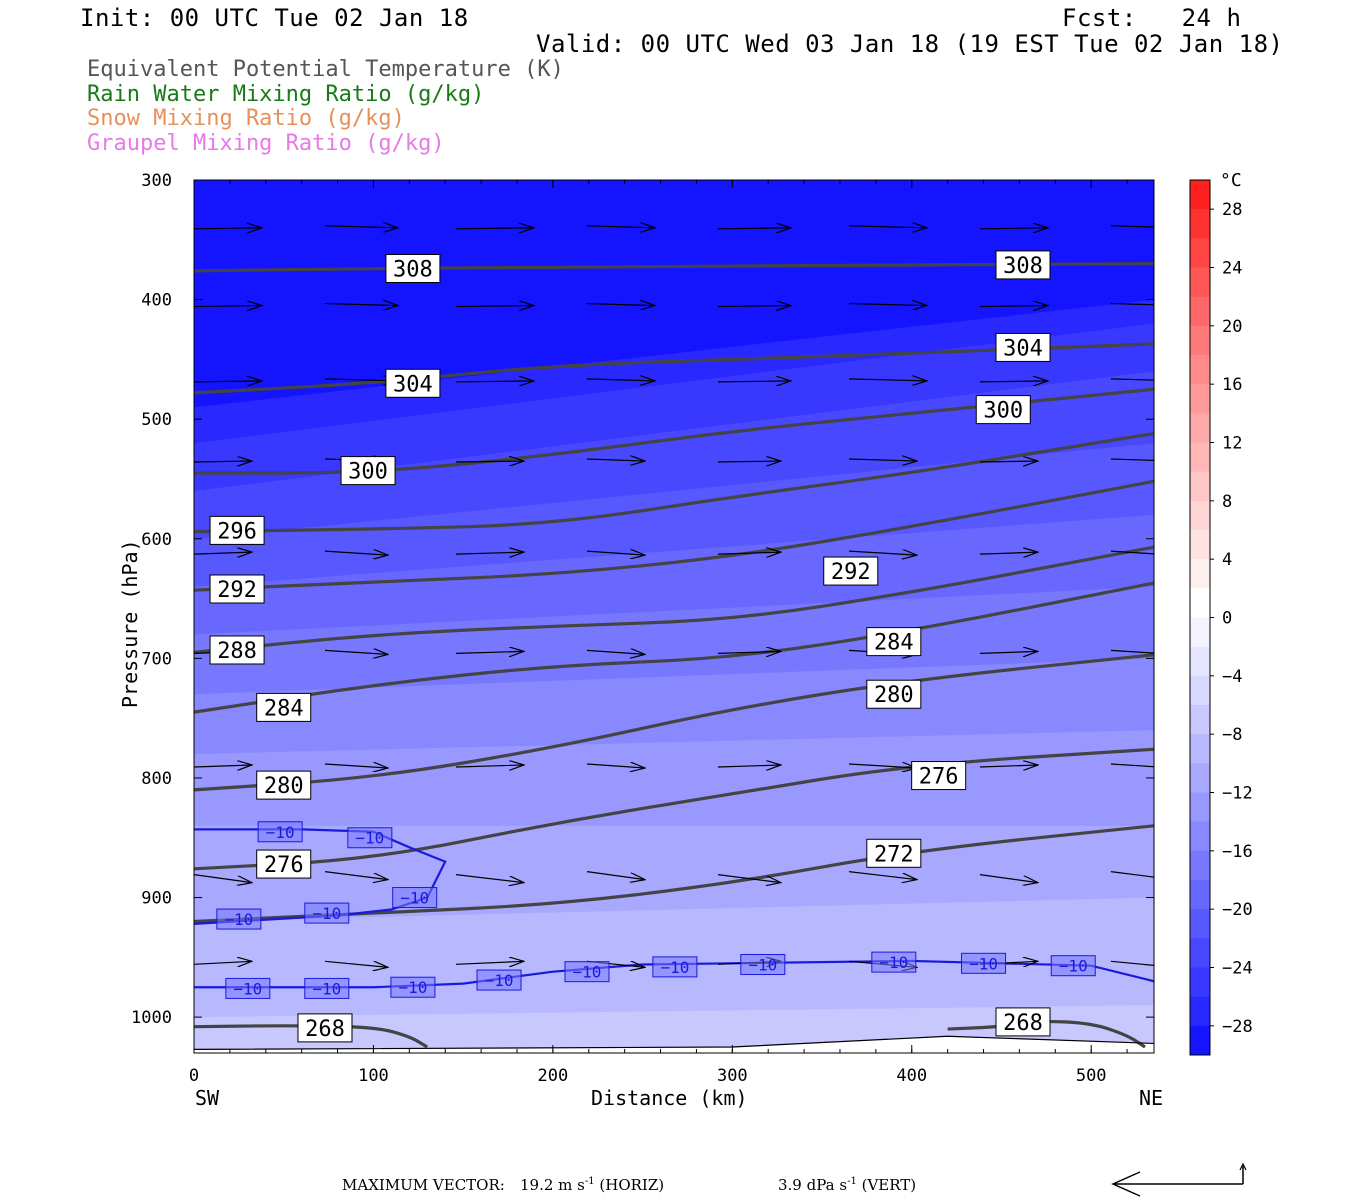 The image size is (1350, 1200). What do you see at coordinates (894, 643) in the screenshot?
I see `theta-e-label: 284` at bounding box center [894, 643].